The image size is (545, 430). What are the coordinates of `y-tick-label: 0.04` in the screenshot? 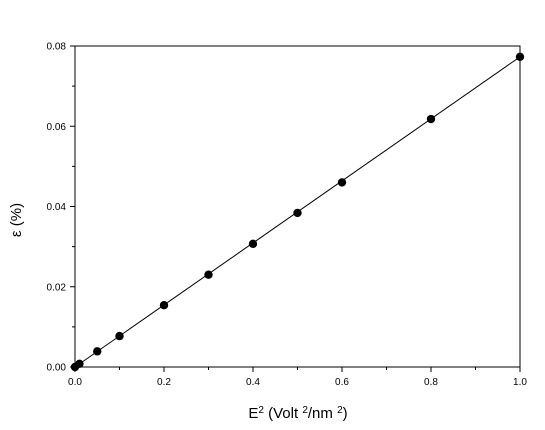 It's located at (57, 207).